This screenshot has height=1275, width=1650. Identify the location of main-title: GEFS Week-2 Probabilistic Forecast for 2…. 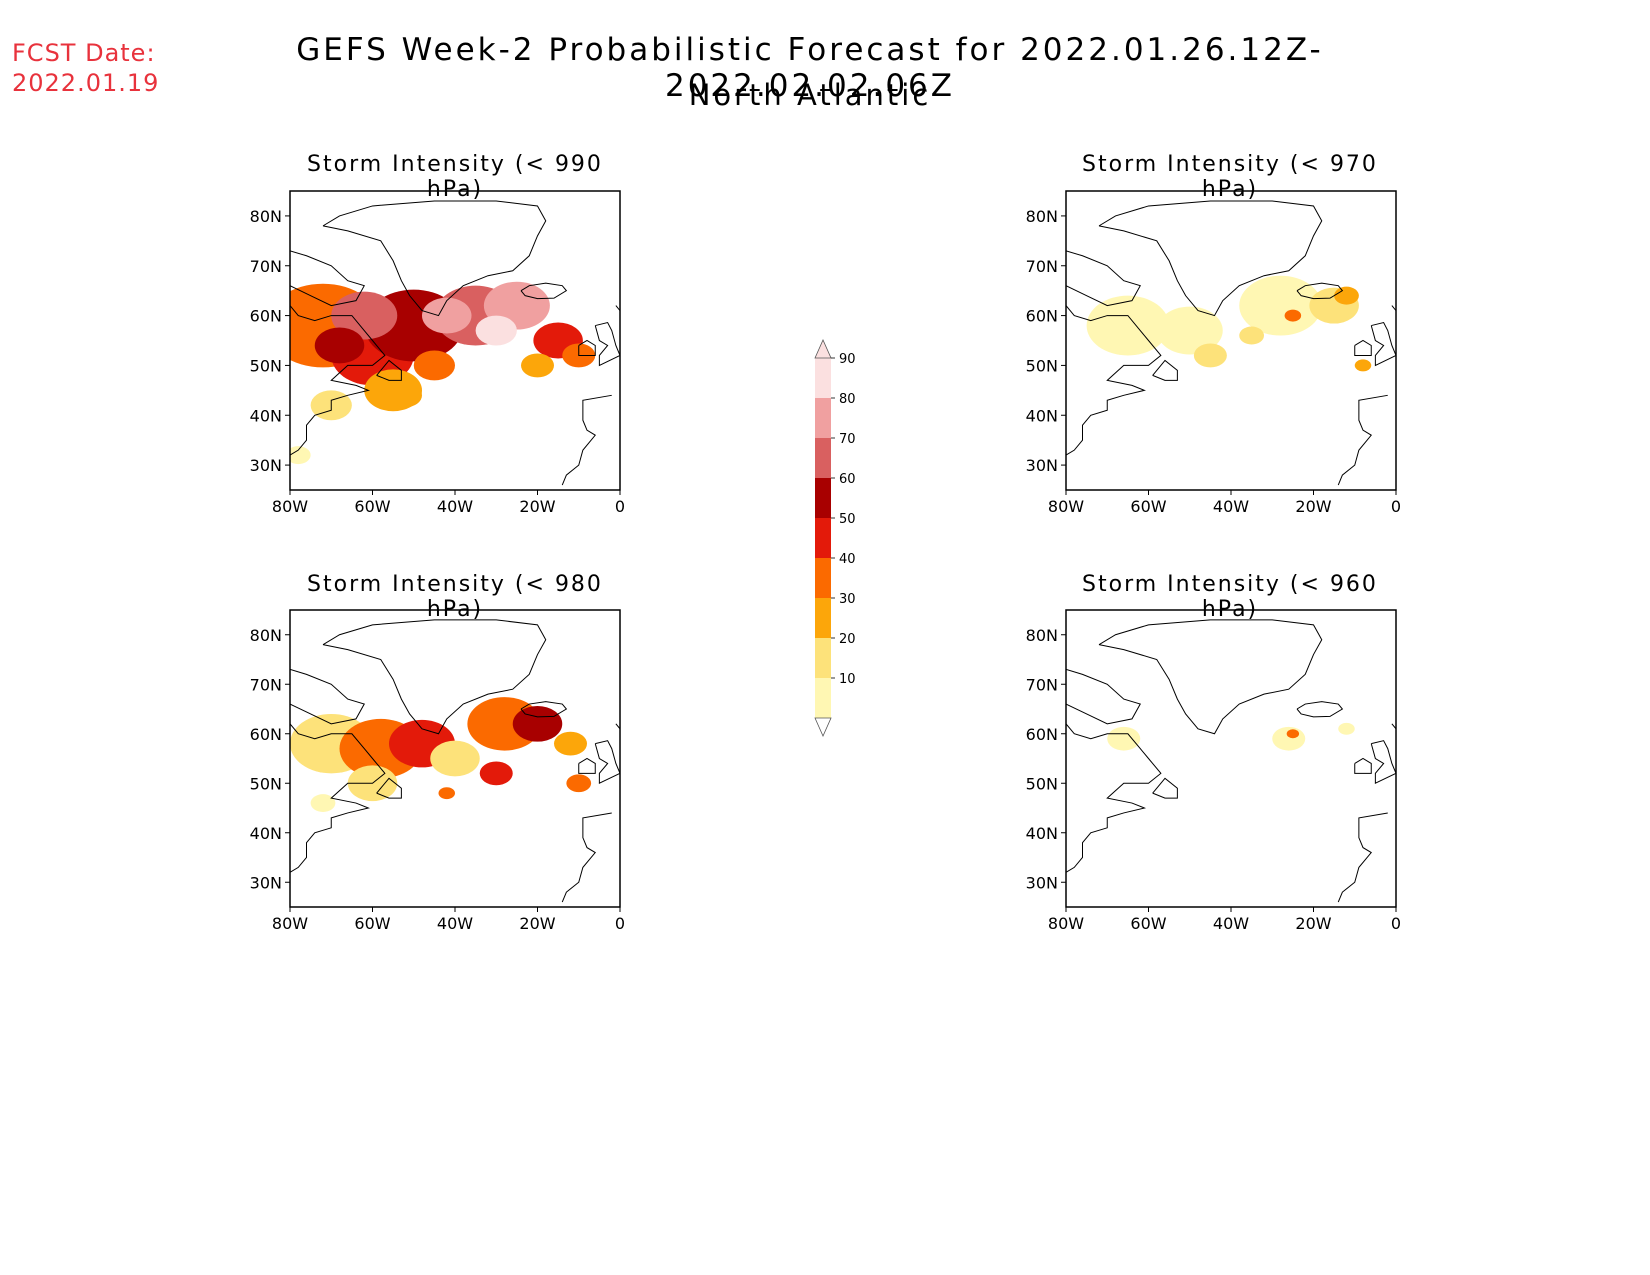
(810, 68).